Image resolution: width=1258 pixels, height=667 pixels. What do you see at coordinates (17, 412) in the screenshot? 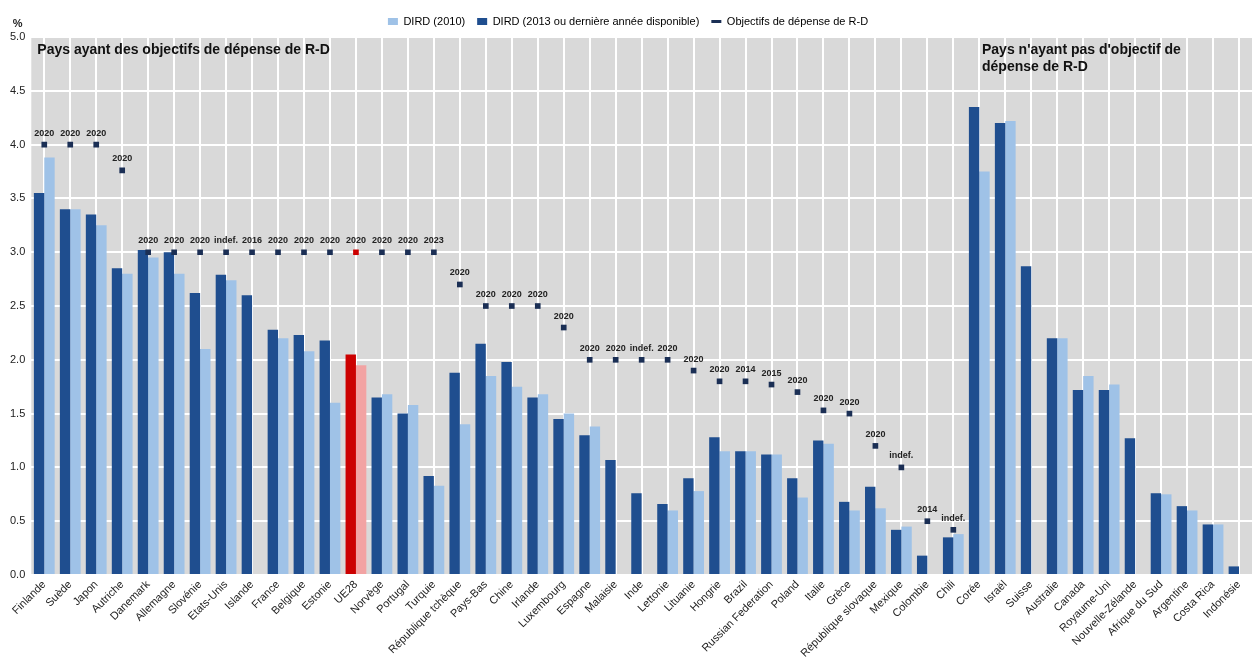
I see `y-tick-label: 1.5` at bounding box center [17, 412].